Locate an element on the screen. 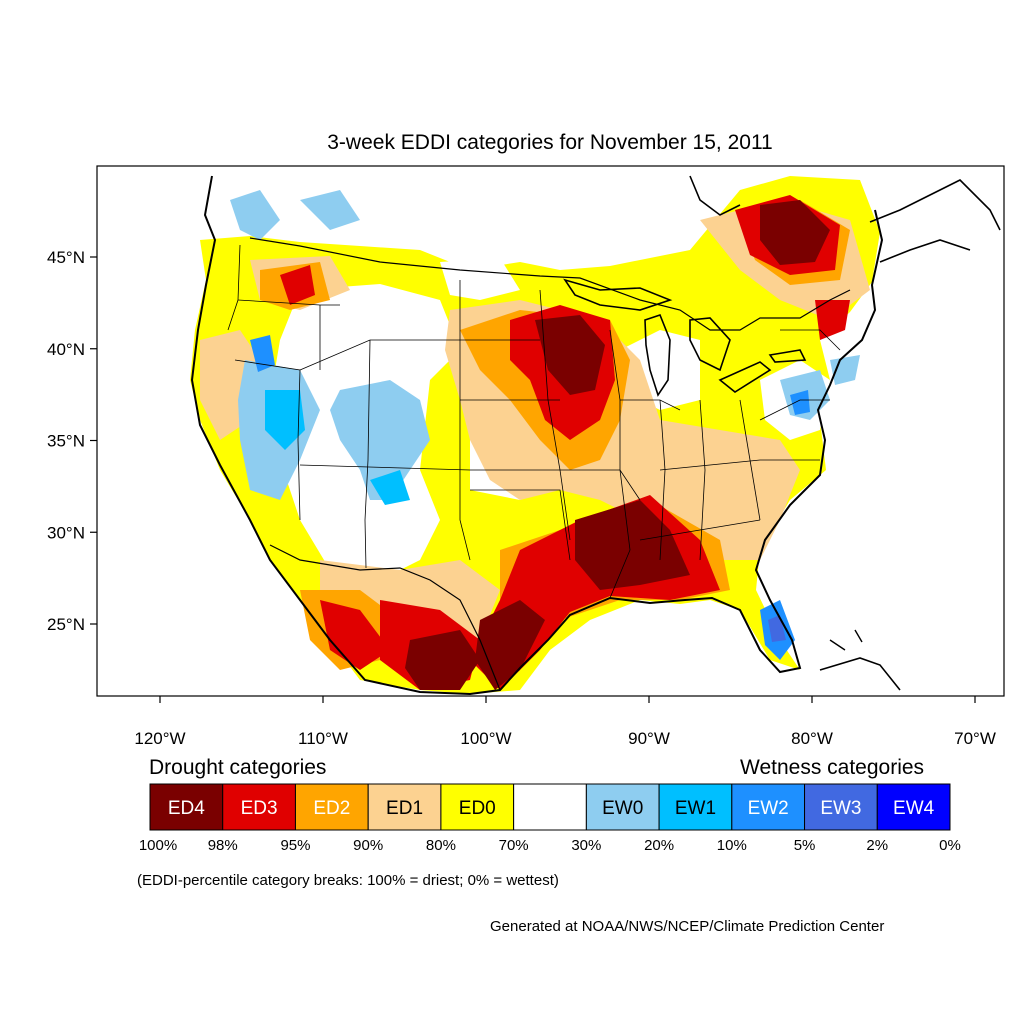  percentile-break-label: 5% is located at coordinates (804, 845).